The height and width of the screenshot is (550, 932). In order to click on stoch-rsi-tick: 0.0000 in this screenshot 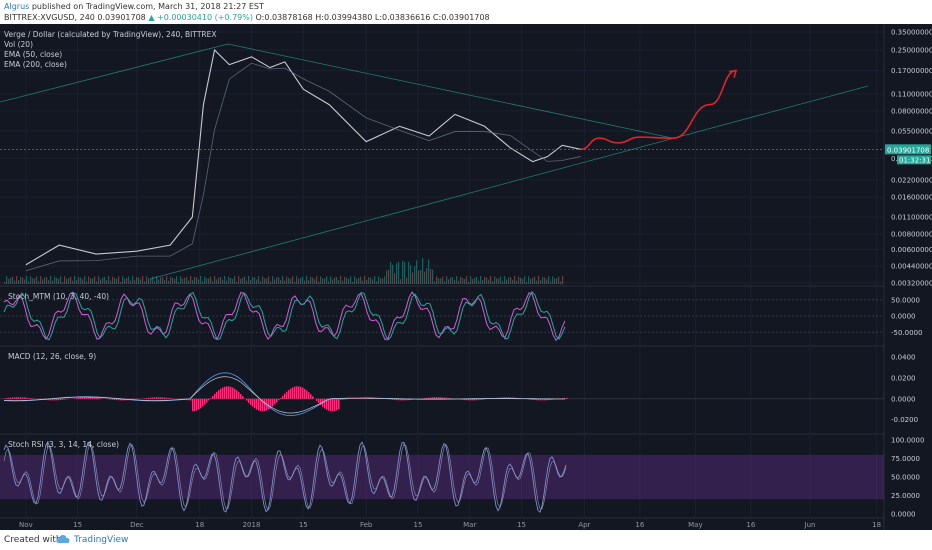, I will do `click(903, 515)`.